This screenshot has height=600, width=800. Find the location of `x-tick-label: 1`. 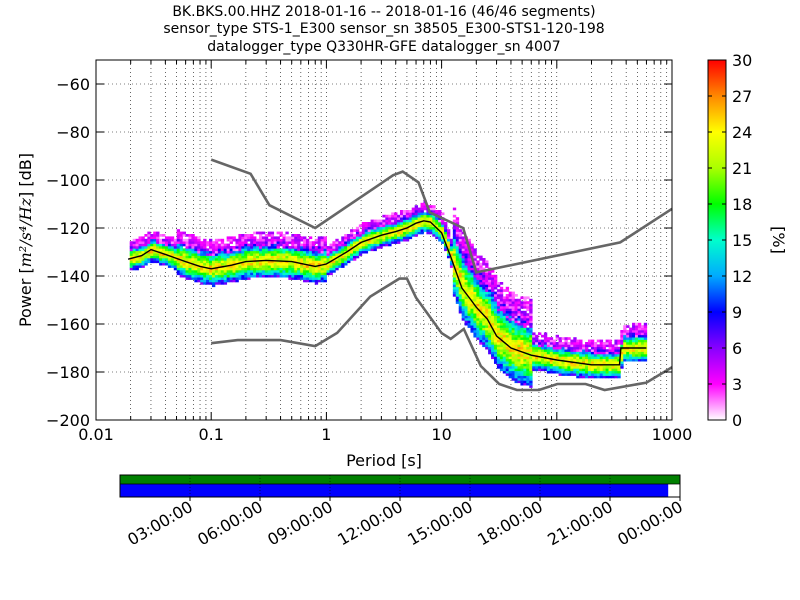

x-tick-label: 1 is located at coordinates (326, 434).